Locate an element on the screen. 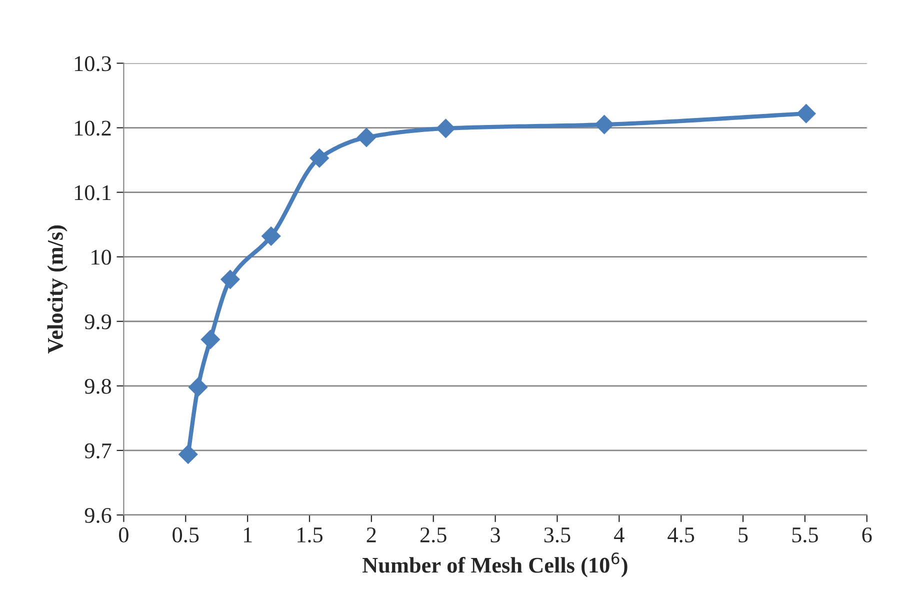 Image resolution: width=903 pixels, height=608 pixels. x-tick-label: 3.5 is located at coordinates (557, 535).